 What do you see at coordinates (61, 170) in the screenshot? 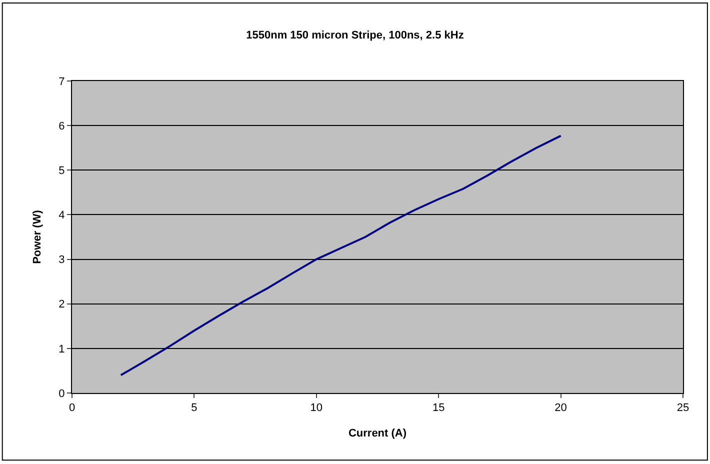
I see `y-tick-label: 5` at bounding box center [61, 170].